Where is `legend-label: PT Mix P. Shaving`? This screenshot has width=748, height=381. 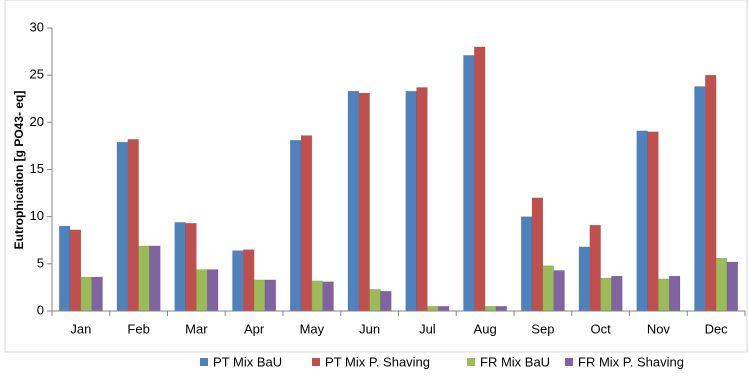 legend-label: PT Mix P. Shaving is located at coordinates (377, 361).